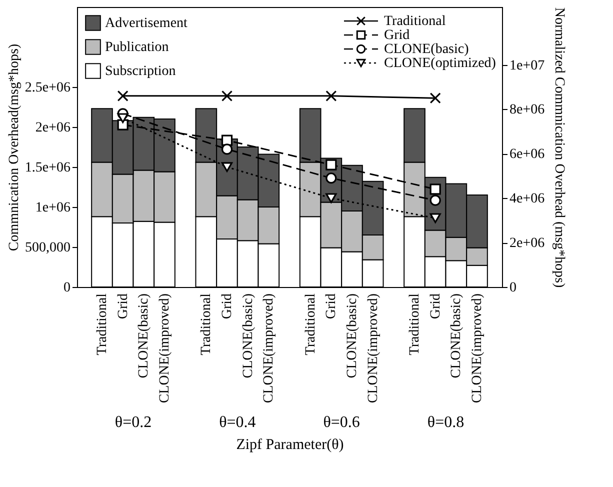 Image resolution: width=613 pixels, height=487 pixels. What do you see at coordinates (415, 21) in the screenshot?
I see `legend-label: Traditional` at bounding box center [415, 21].